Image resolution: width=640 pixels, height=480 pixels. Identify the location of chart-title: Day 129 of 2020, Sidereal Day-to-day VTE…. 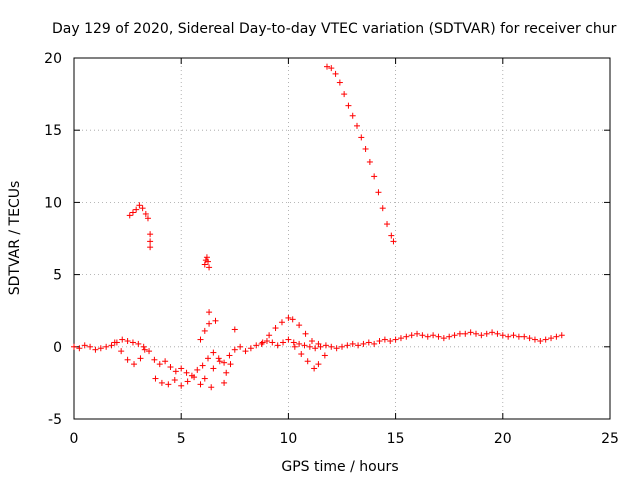
(334, 29).